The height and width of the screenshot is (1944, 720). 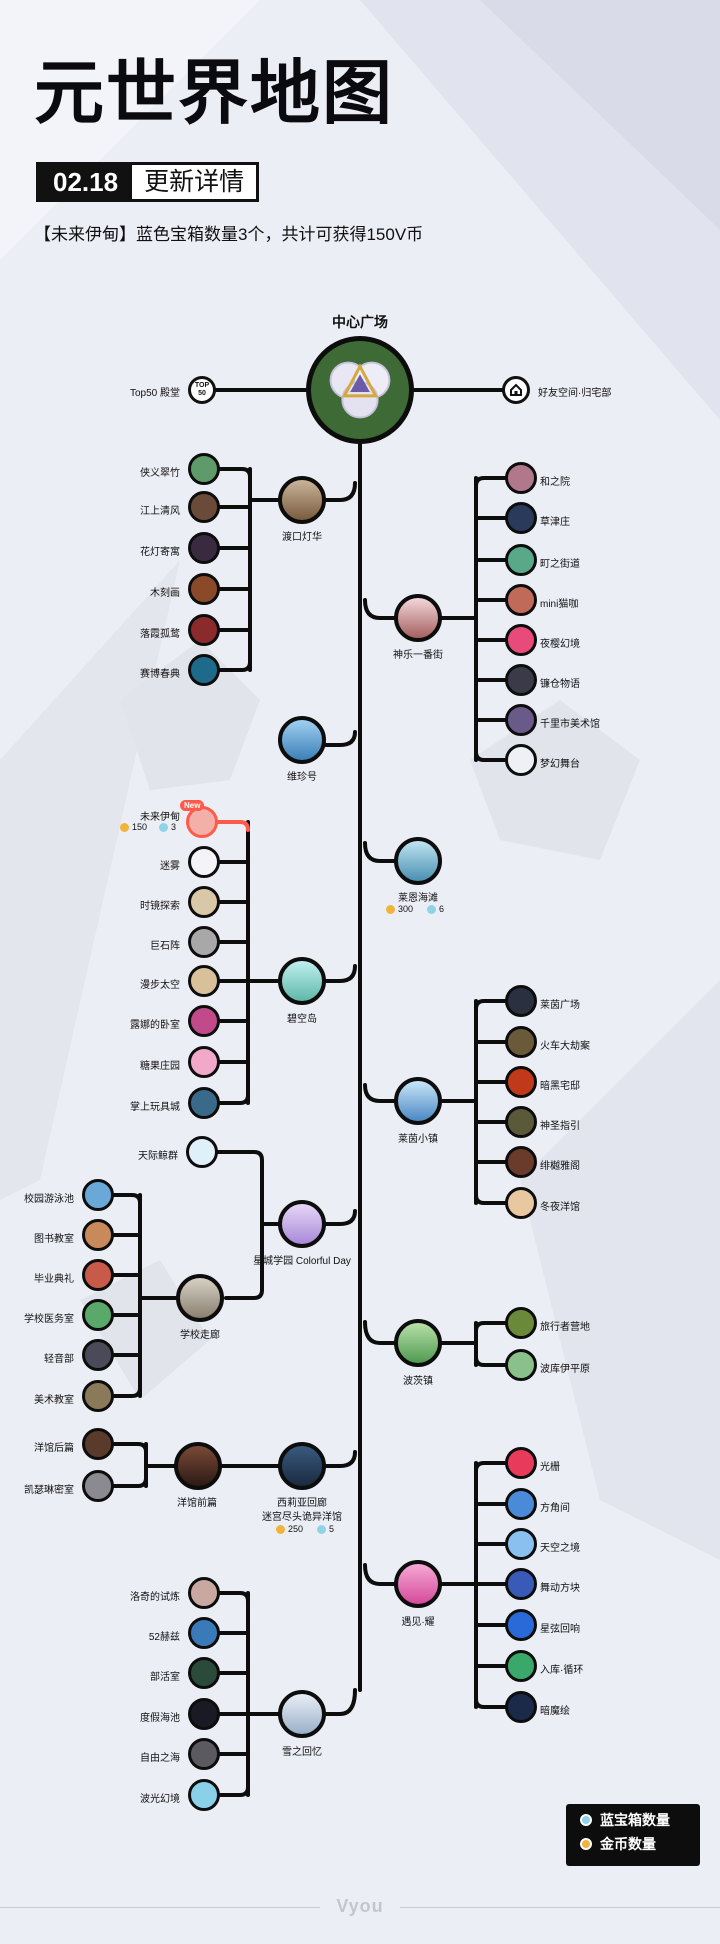 I want to click on hub-celia-corridor, so click(x=302, y=1466).